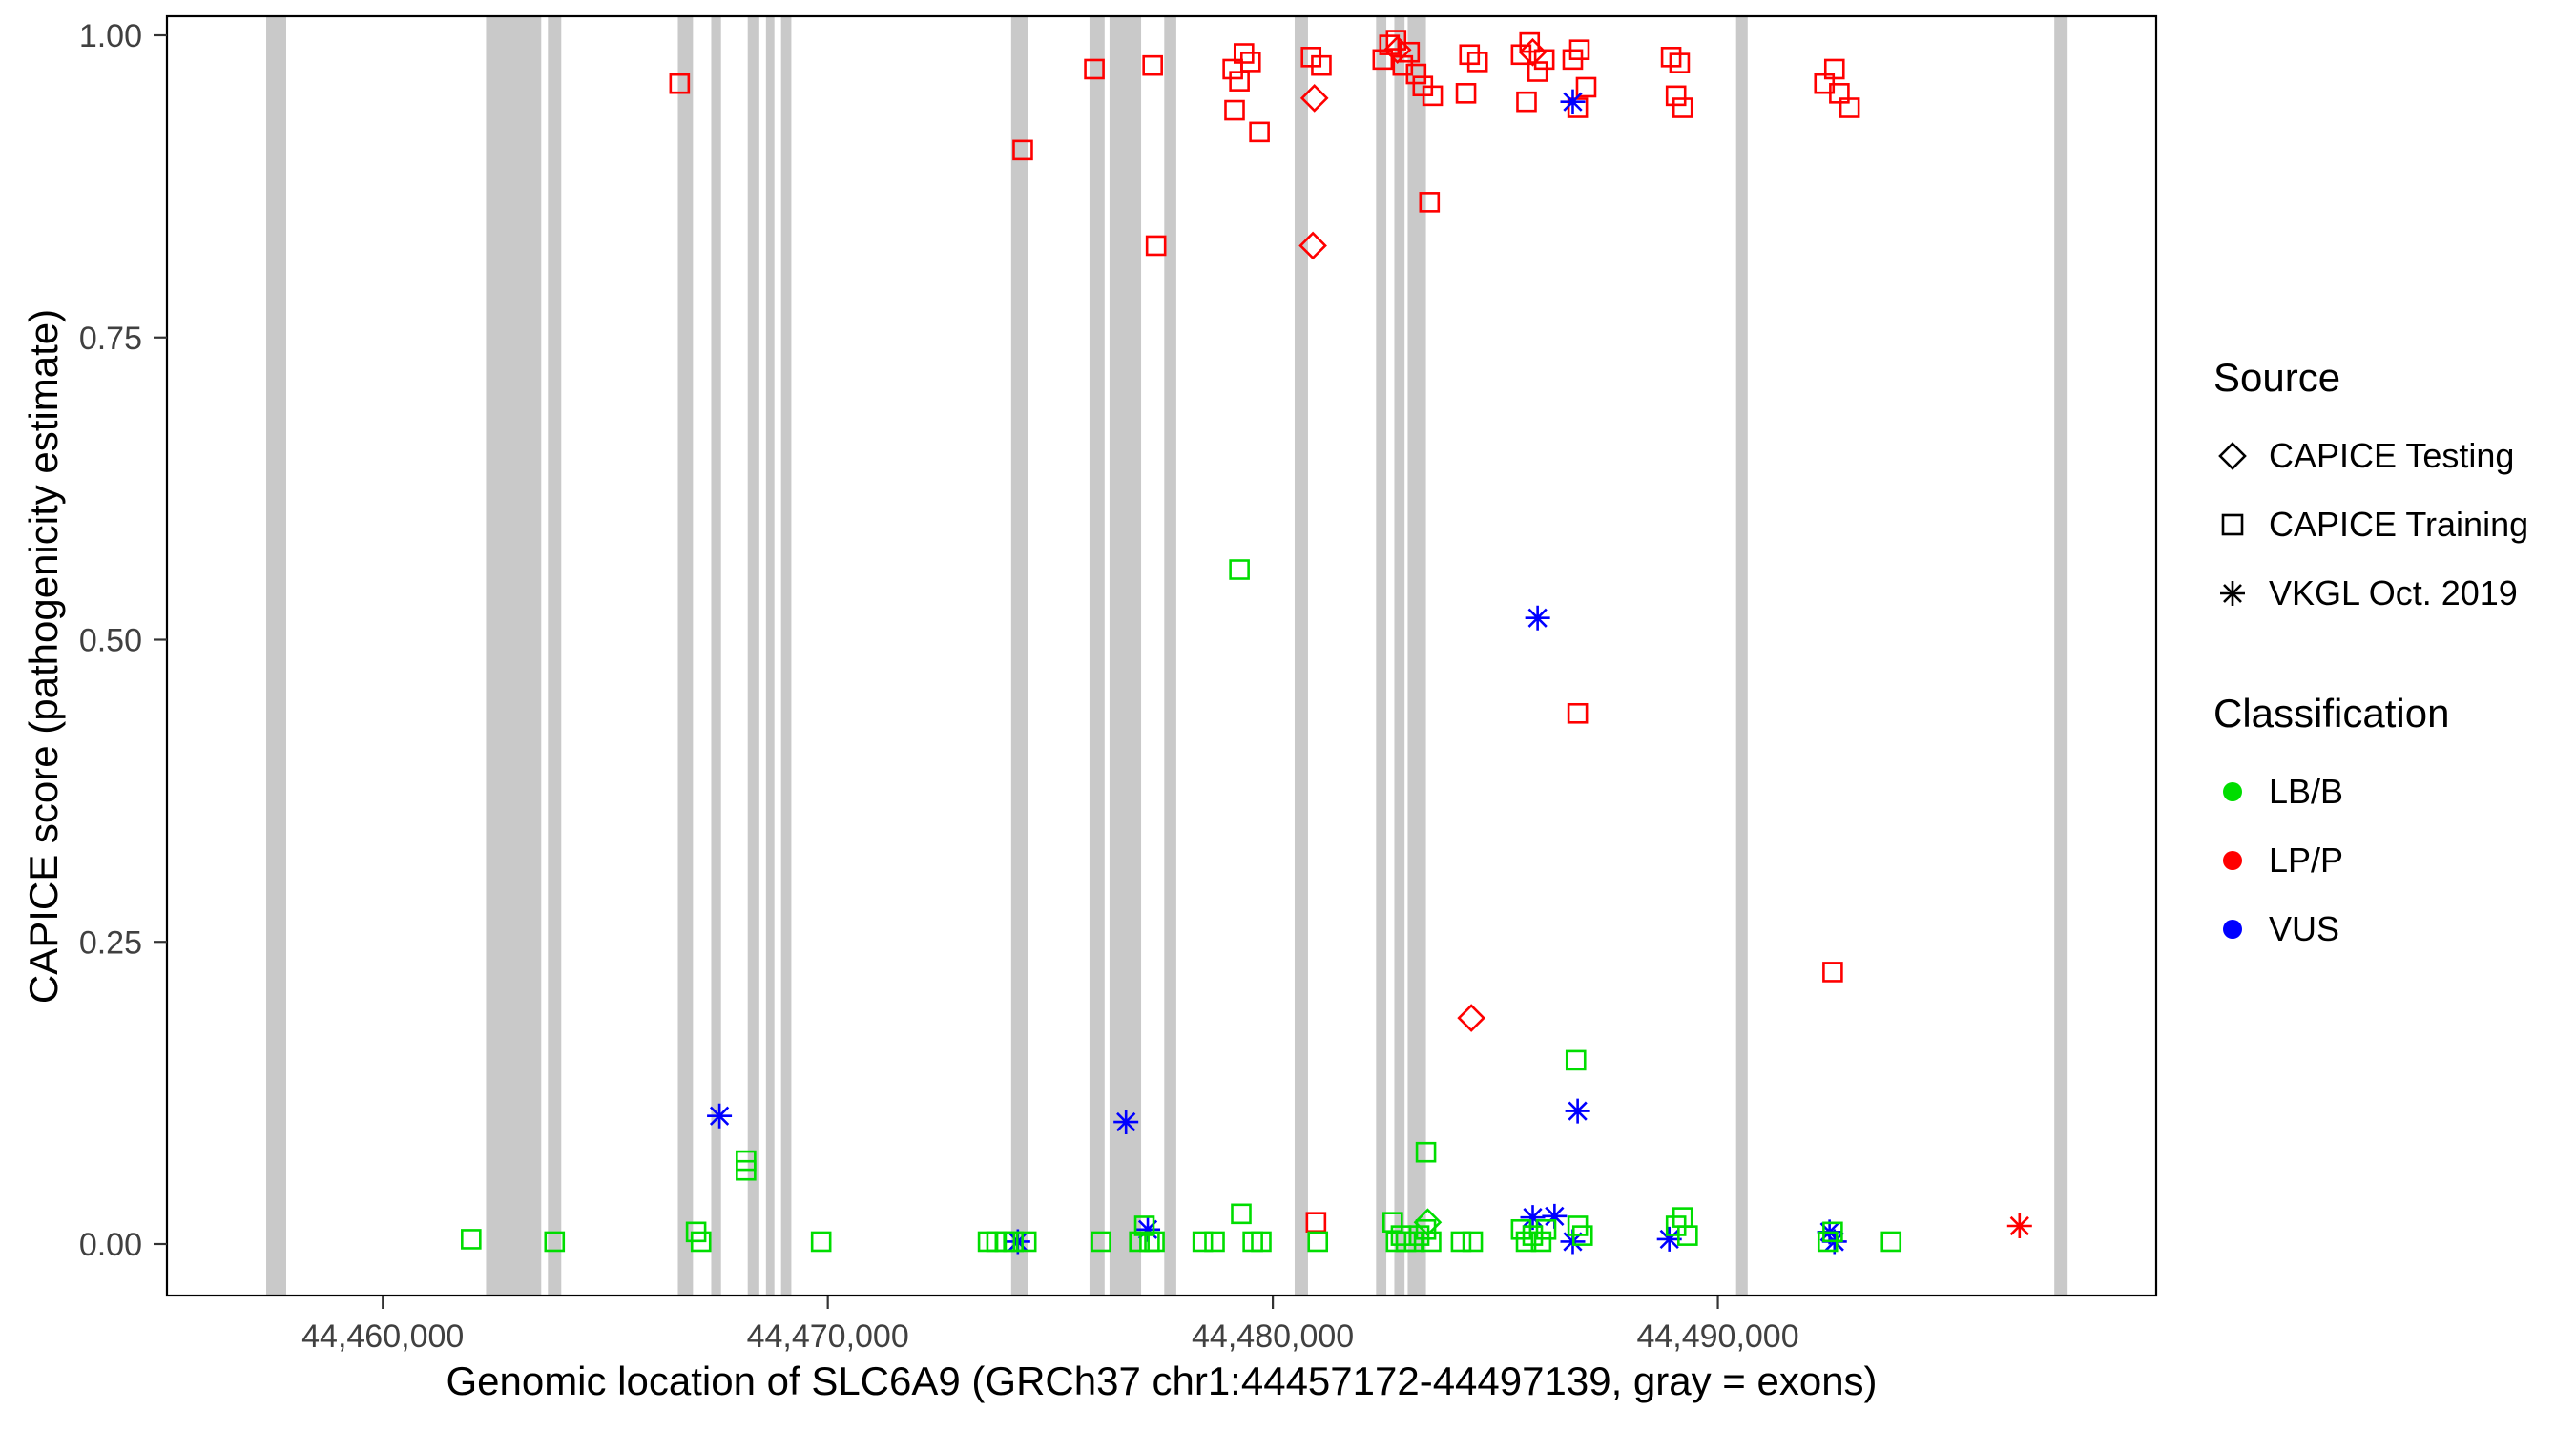 The height and width of the screenshot is (1431, 2576). Describe the element at coordinates (2370, 791) in the screenshot. I see `legend-item-lbb: LB/B` at that location.